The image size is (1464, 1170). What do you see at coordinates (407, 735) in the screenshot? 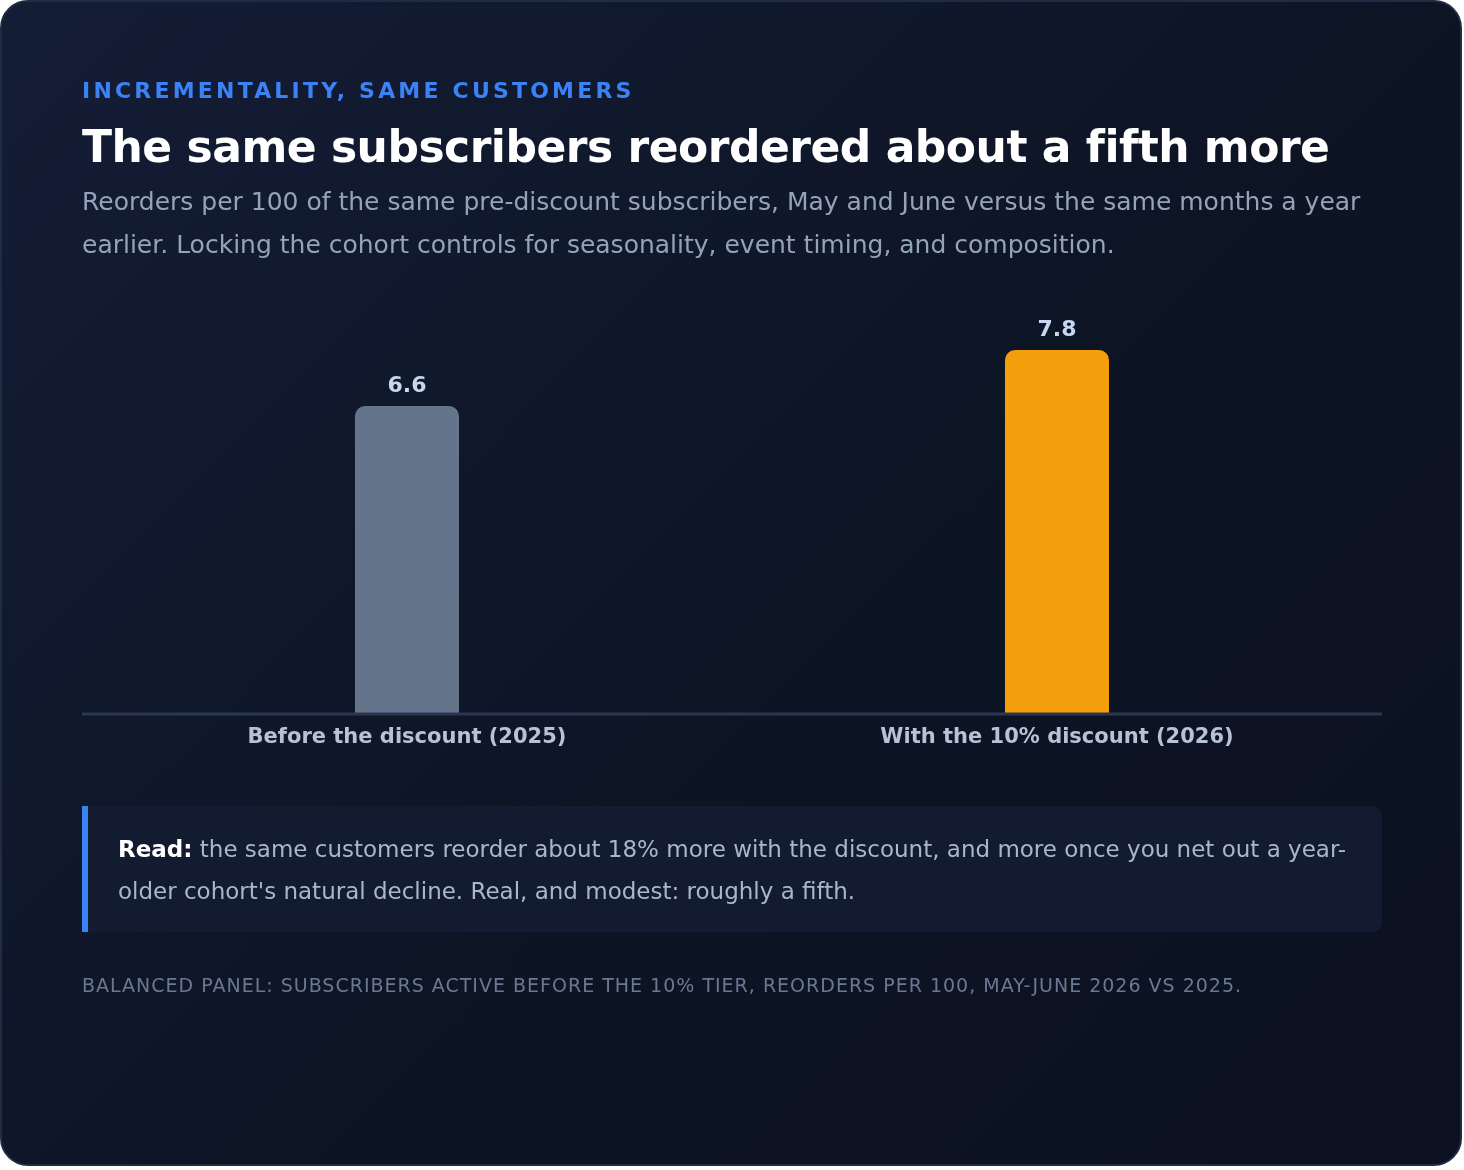
I see `x-tick-label: Before the discount (2025)` at bounding box center [407, 735].